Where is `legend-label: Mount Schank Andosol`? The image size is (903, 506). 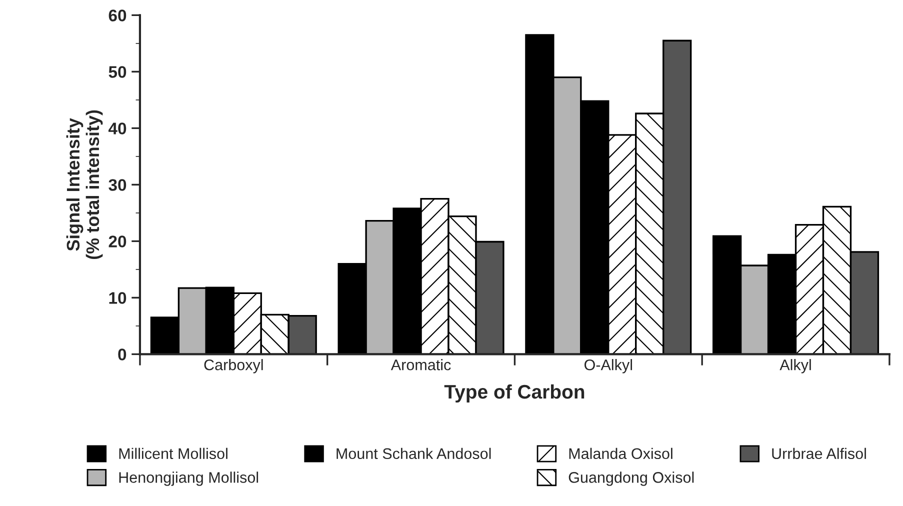 legend-label: Mount Schank Andosol is located at coordinates (413, 454).